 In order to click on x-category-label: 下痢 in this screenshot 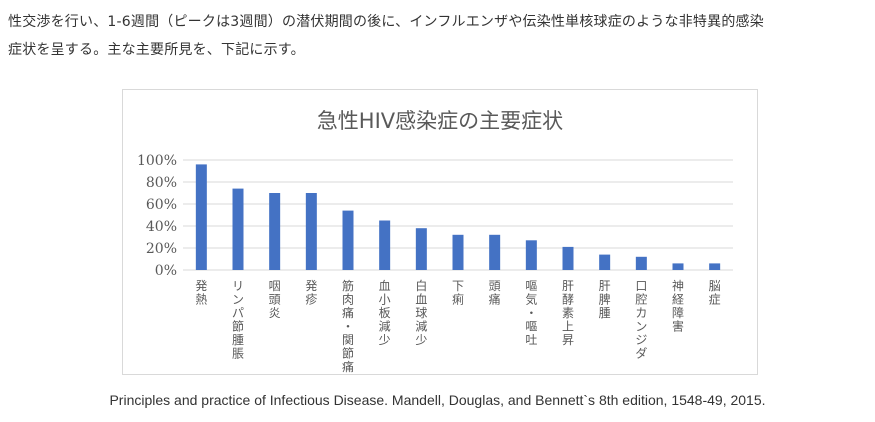, I will do `click(458, 293)`.